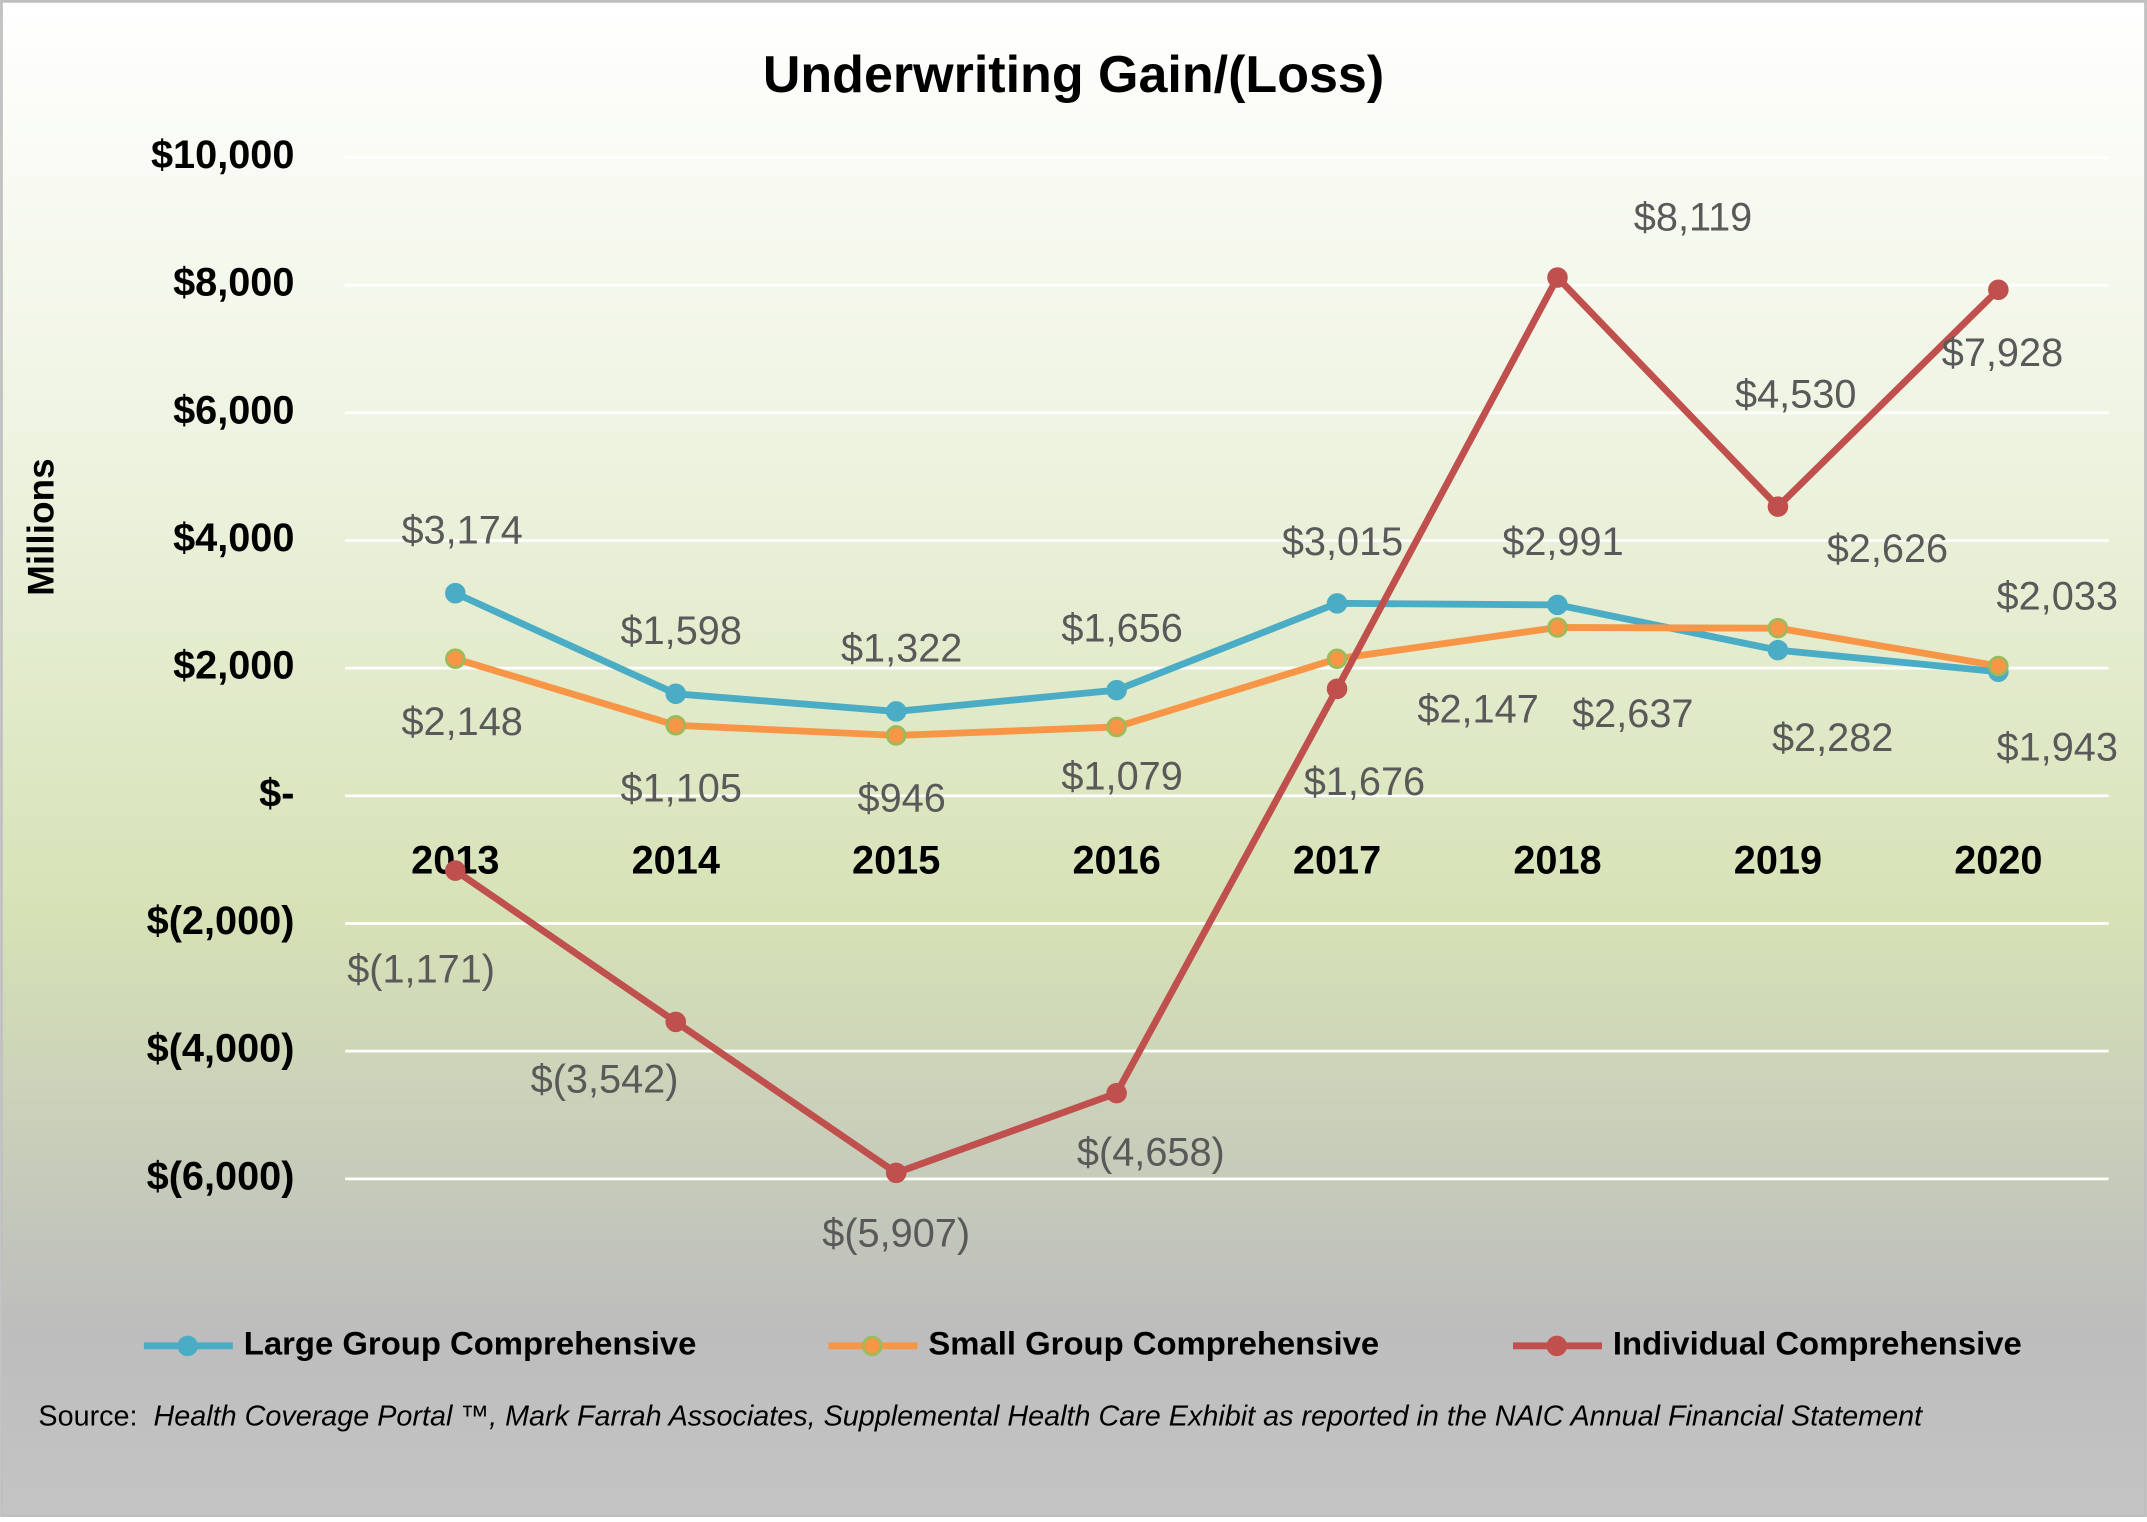 Image resolution: width=2147 pixels, height=1522 pixels. I want to click on legend-item: Large Group Comprehensive, so click(420, 1343).